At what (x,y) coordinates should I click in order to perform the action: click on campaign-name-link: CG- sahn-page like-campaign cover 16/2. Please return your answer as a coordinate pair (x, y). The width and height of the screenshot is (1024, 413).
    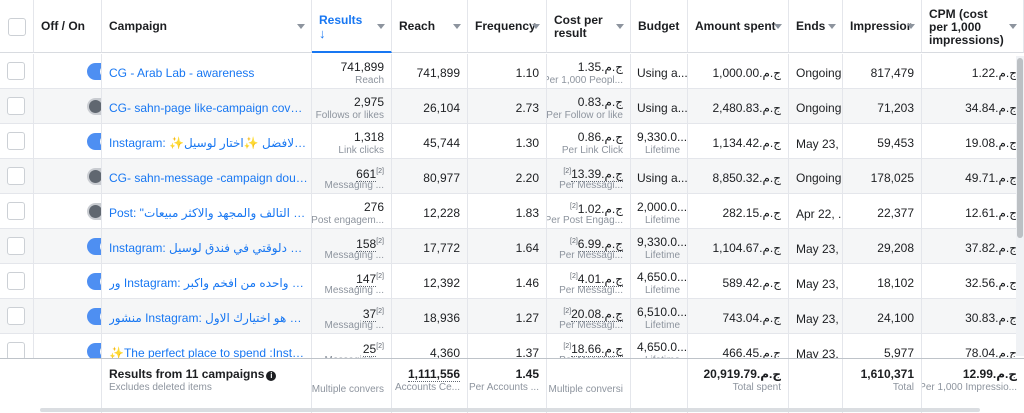
    Looking at the image, I should click on (209, 108).